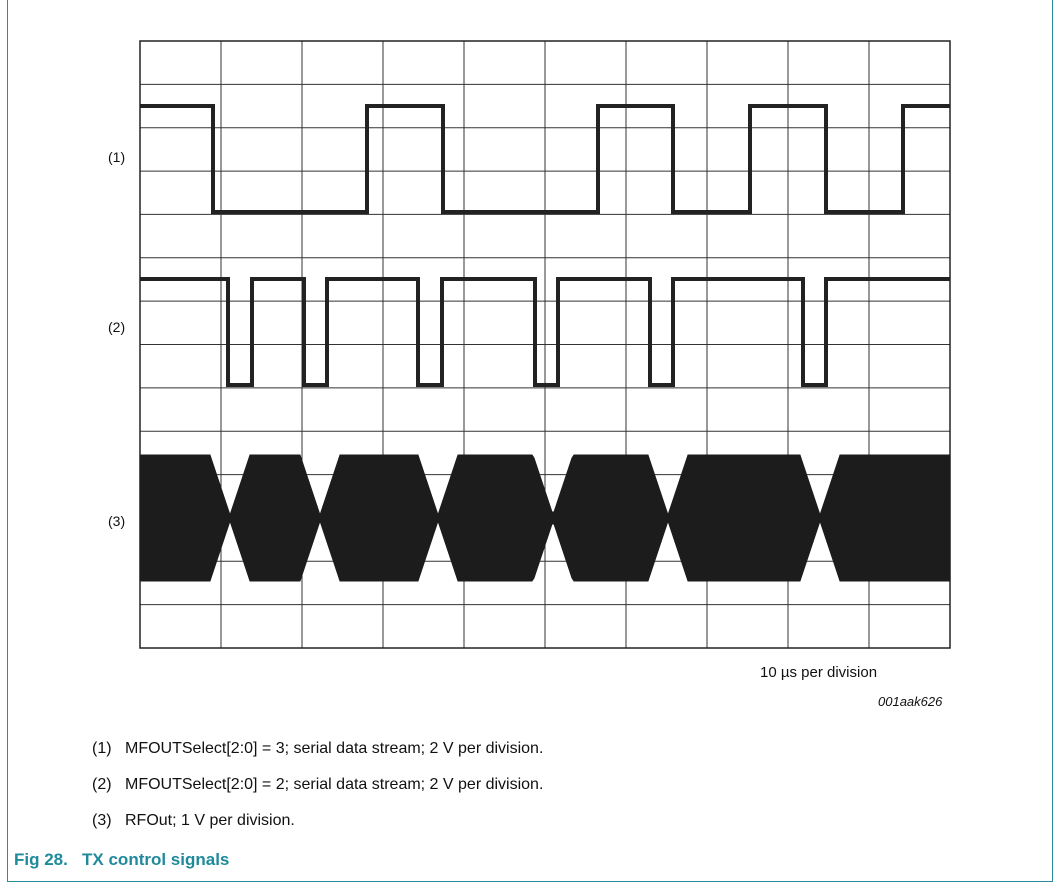  What do you see at coordinates (210, 820) in the screenshot?
I see `note-text: RFOut; 1 V per division.` at bounding box center [210, 820].